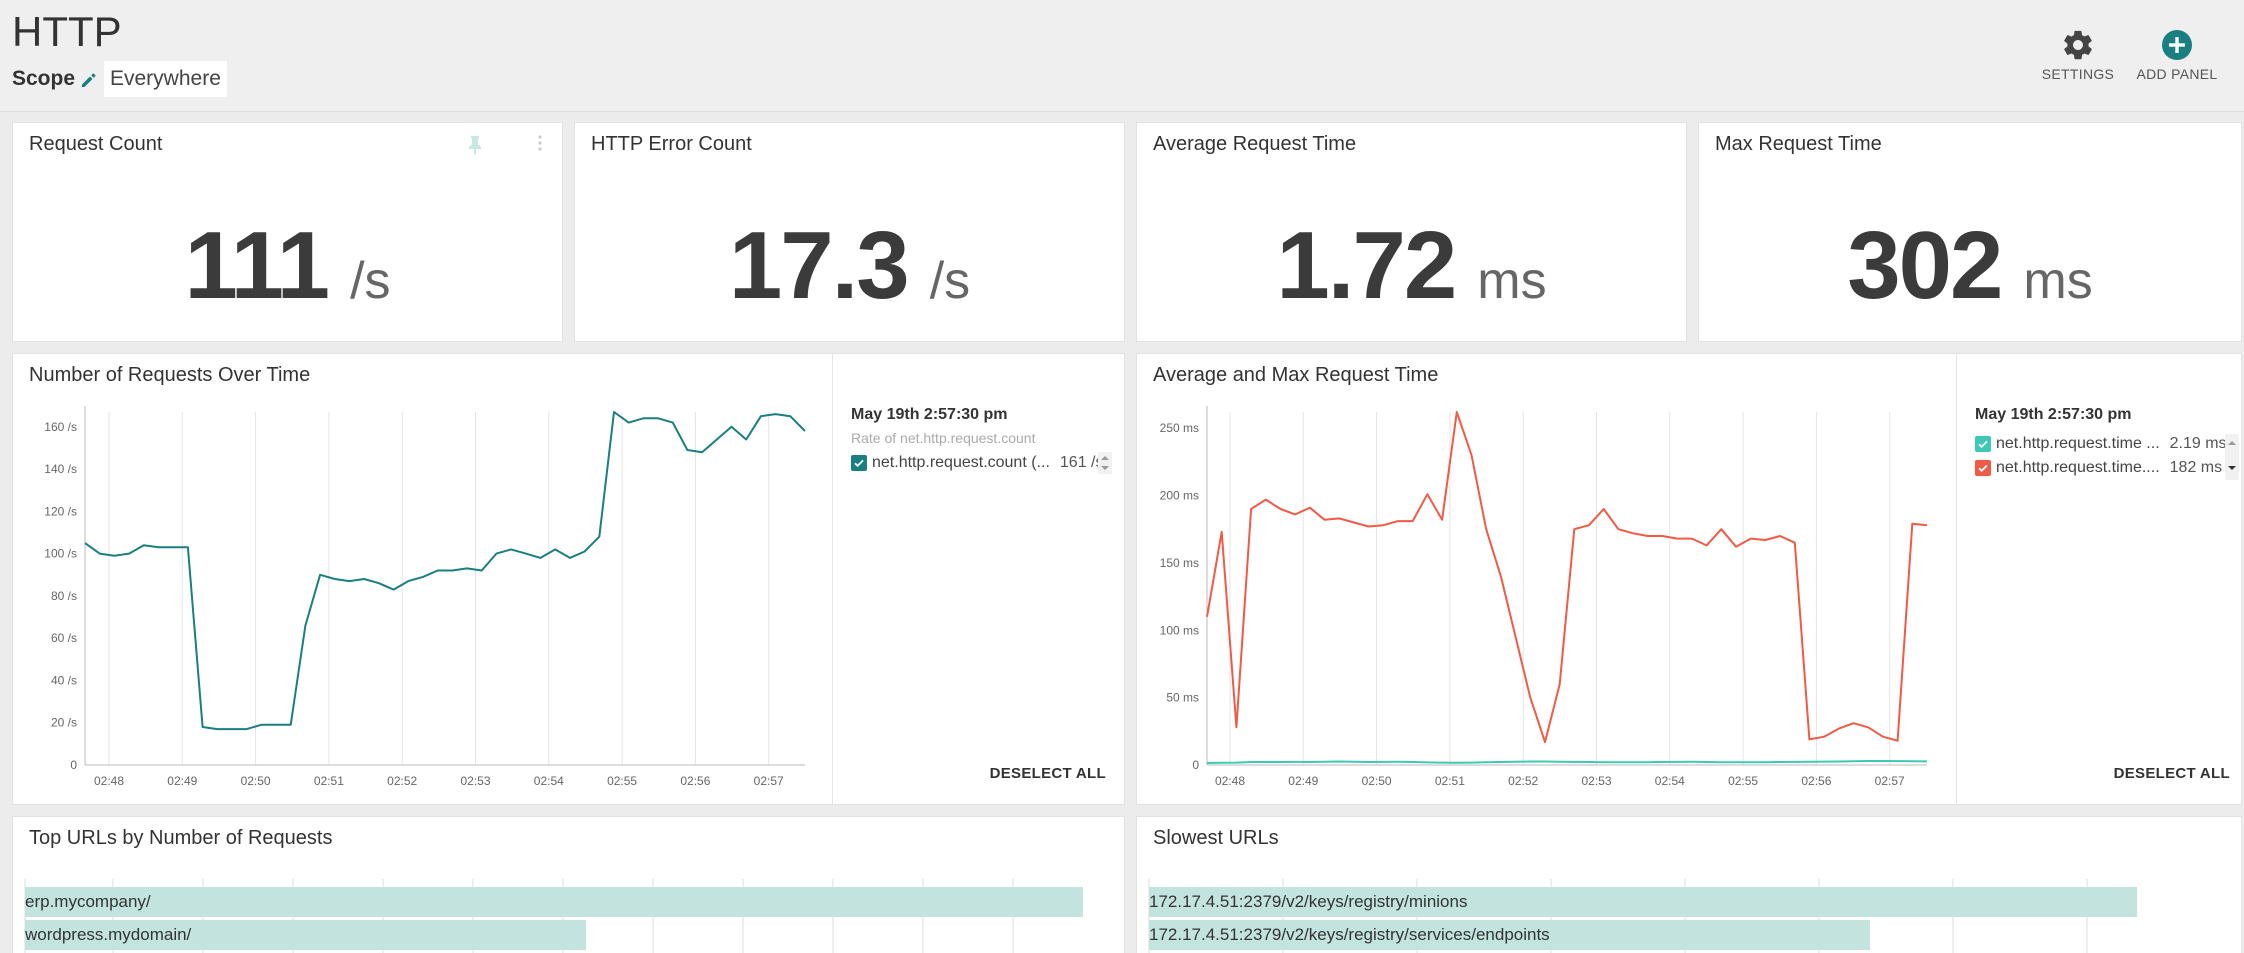 The image size is (2244, 953). I want to click on y-tick-label: 40 /s, so click(64, 680).